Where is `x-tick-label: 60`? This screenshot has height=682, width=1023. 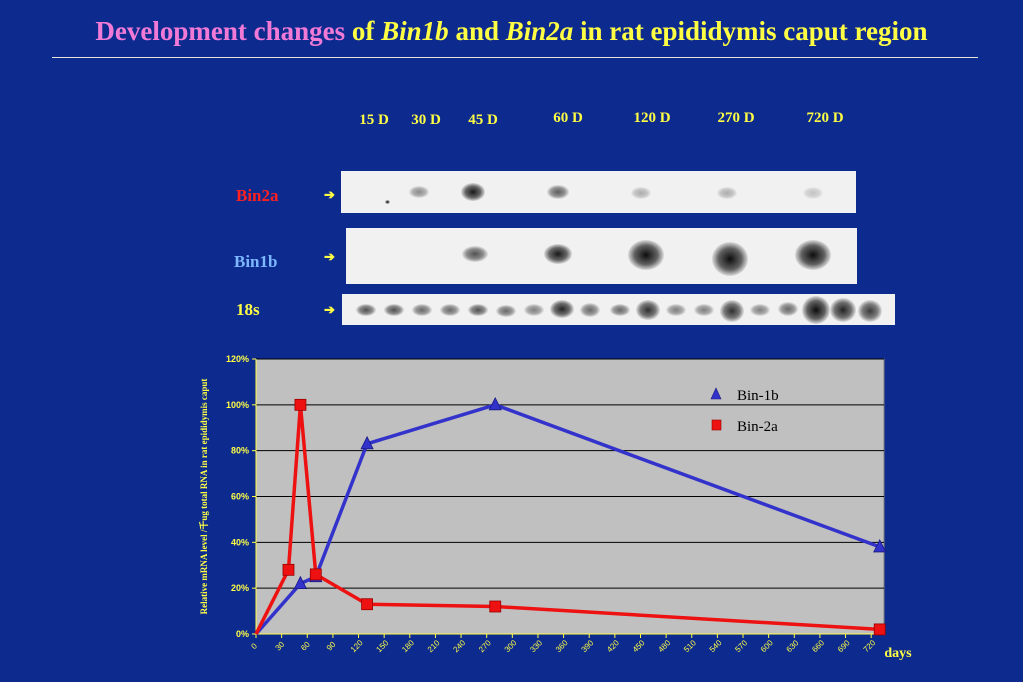
x-tick-label: 60 is located at coordinates (305, 646).